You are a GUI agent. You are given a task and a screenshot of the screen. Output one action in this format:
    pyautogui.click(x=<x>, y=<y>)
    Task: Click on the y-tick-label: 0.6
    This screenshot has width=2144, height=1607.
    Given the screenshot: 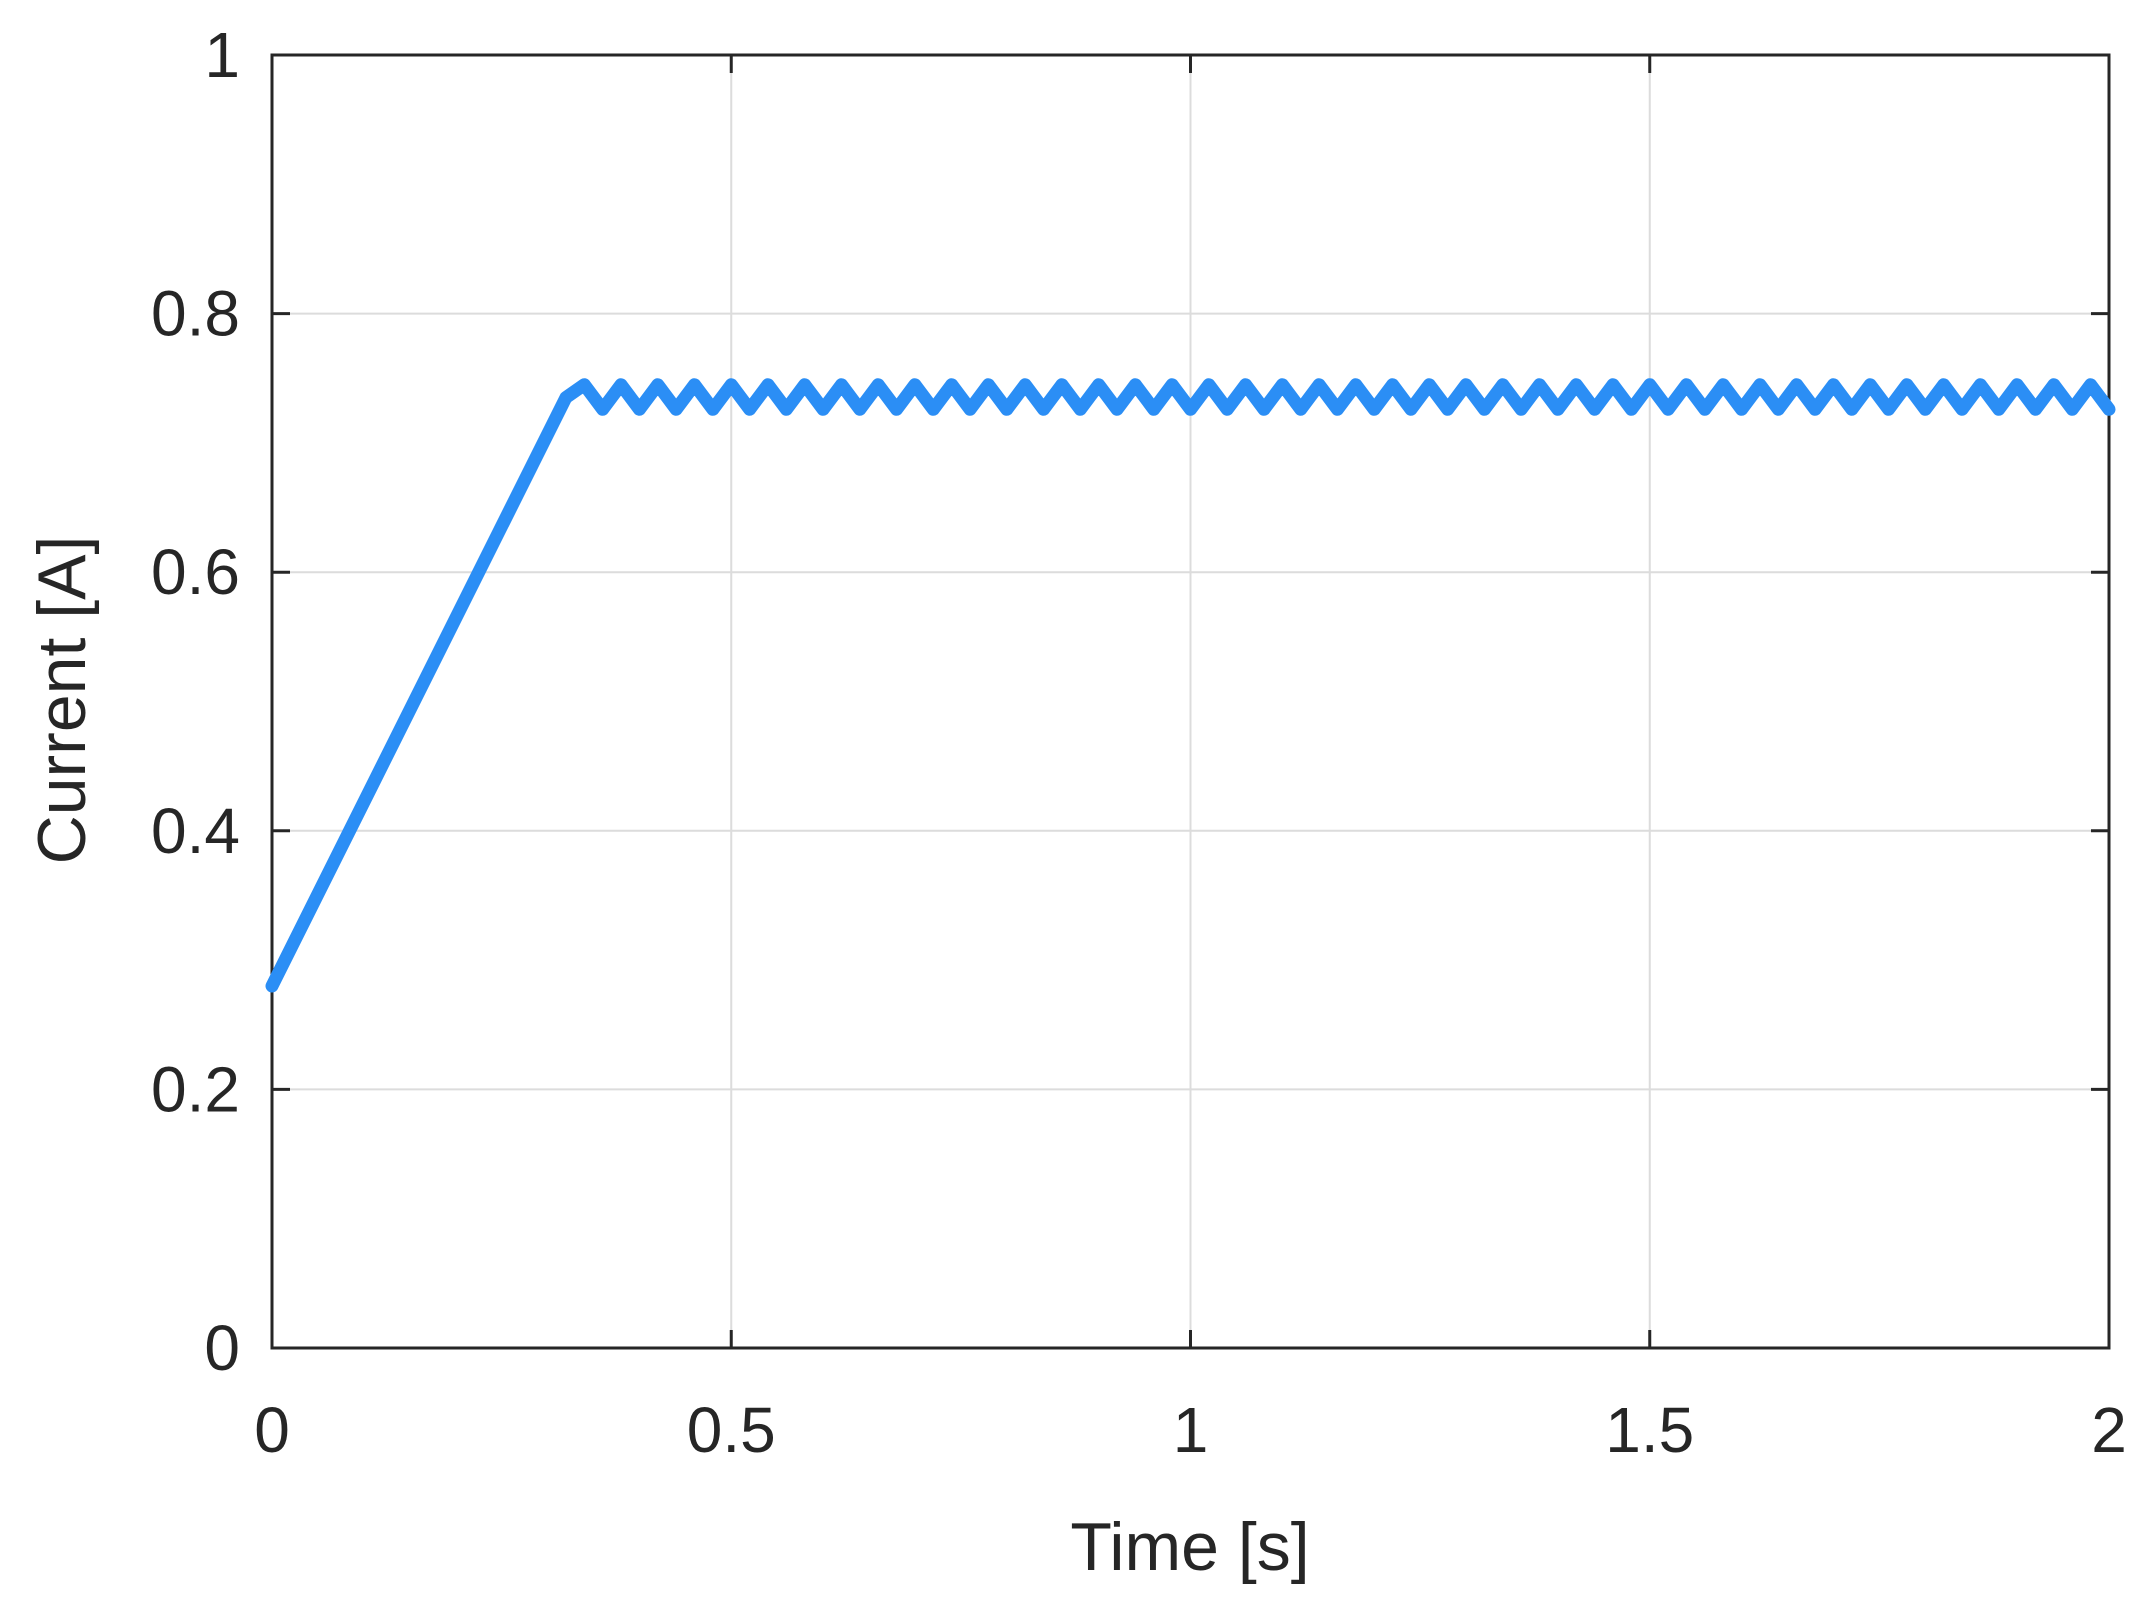 What is the action you would take?
    pyautogui.click(x=195, y=572)
    